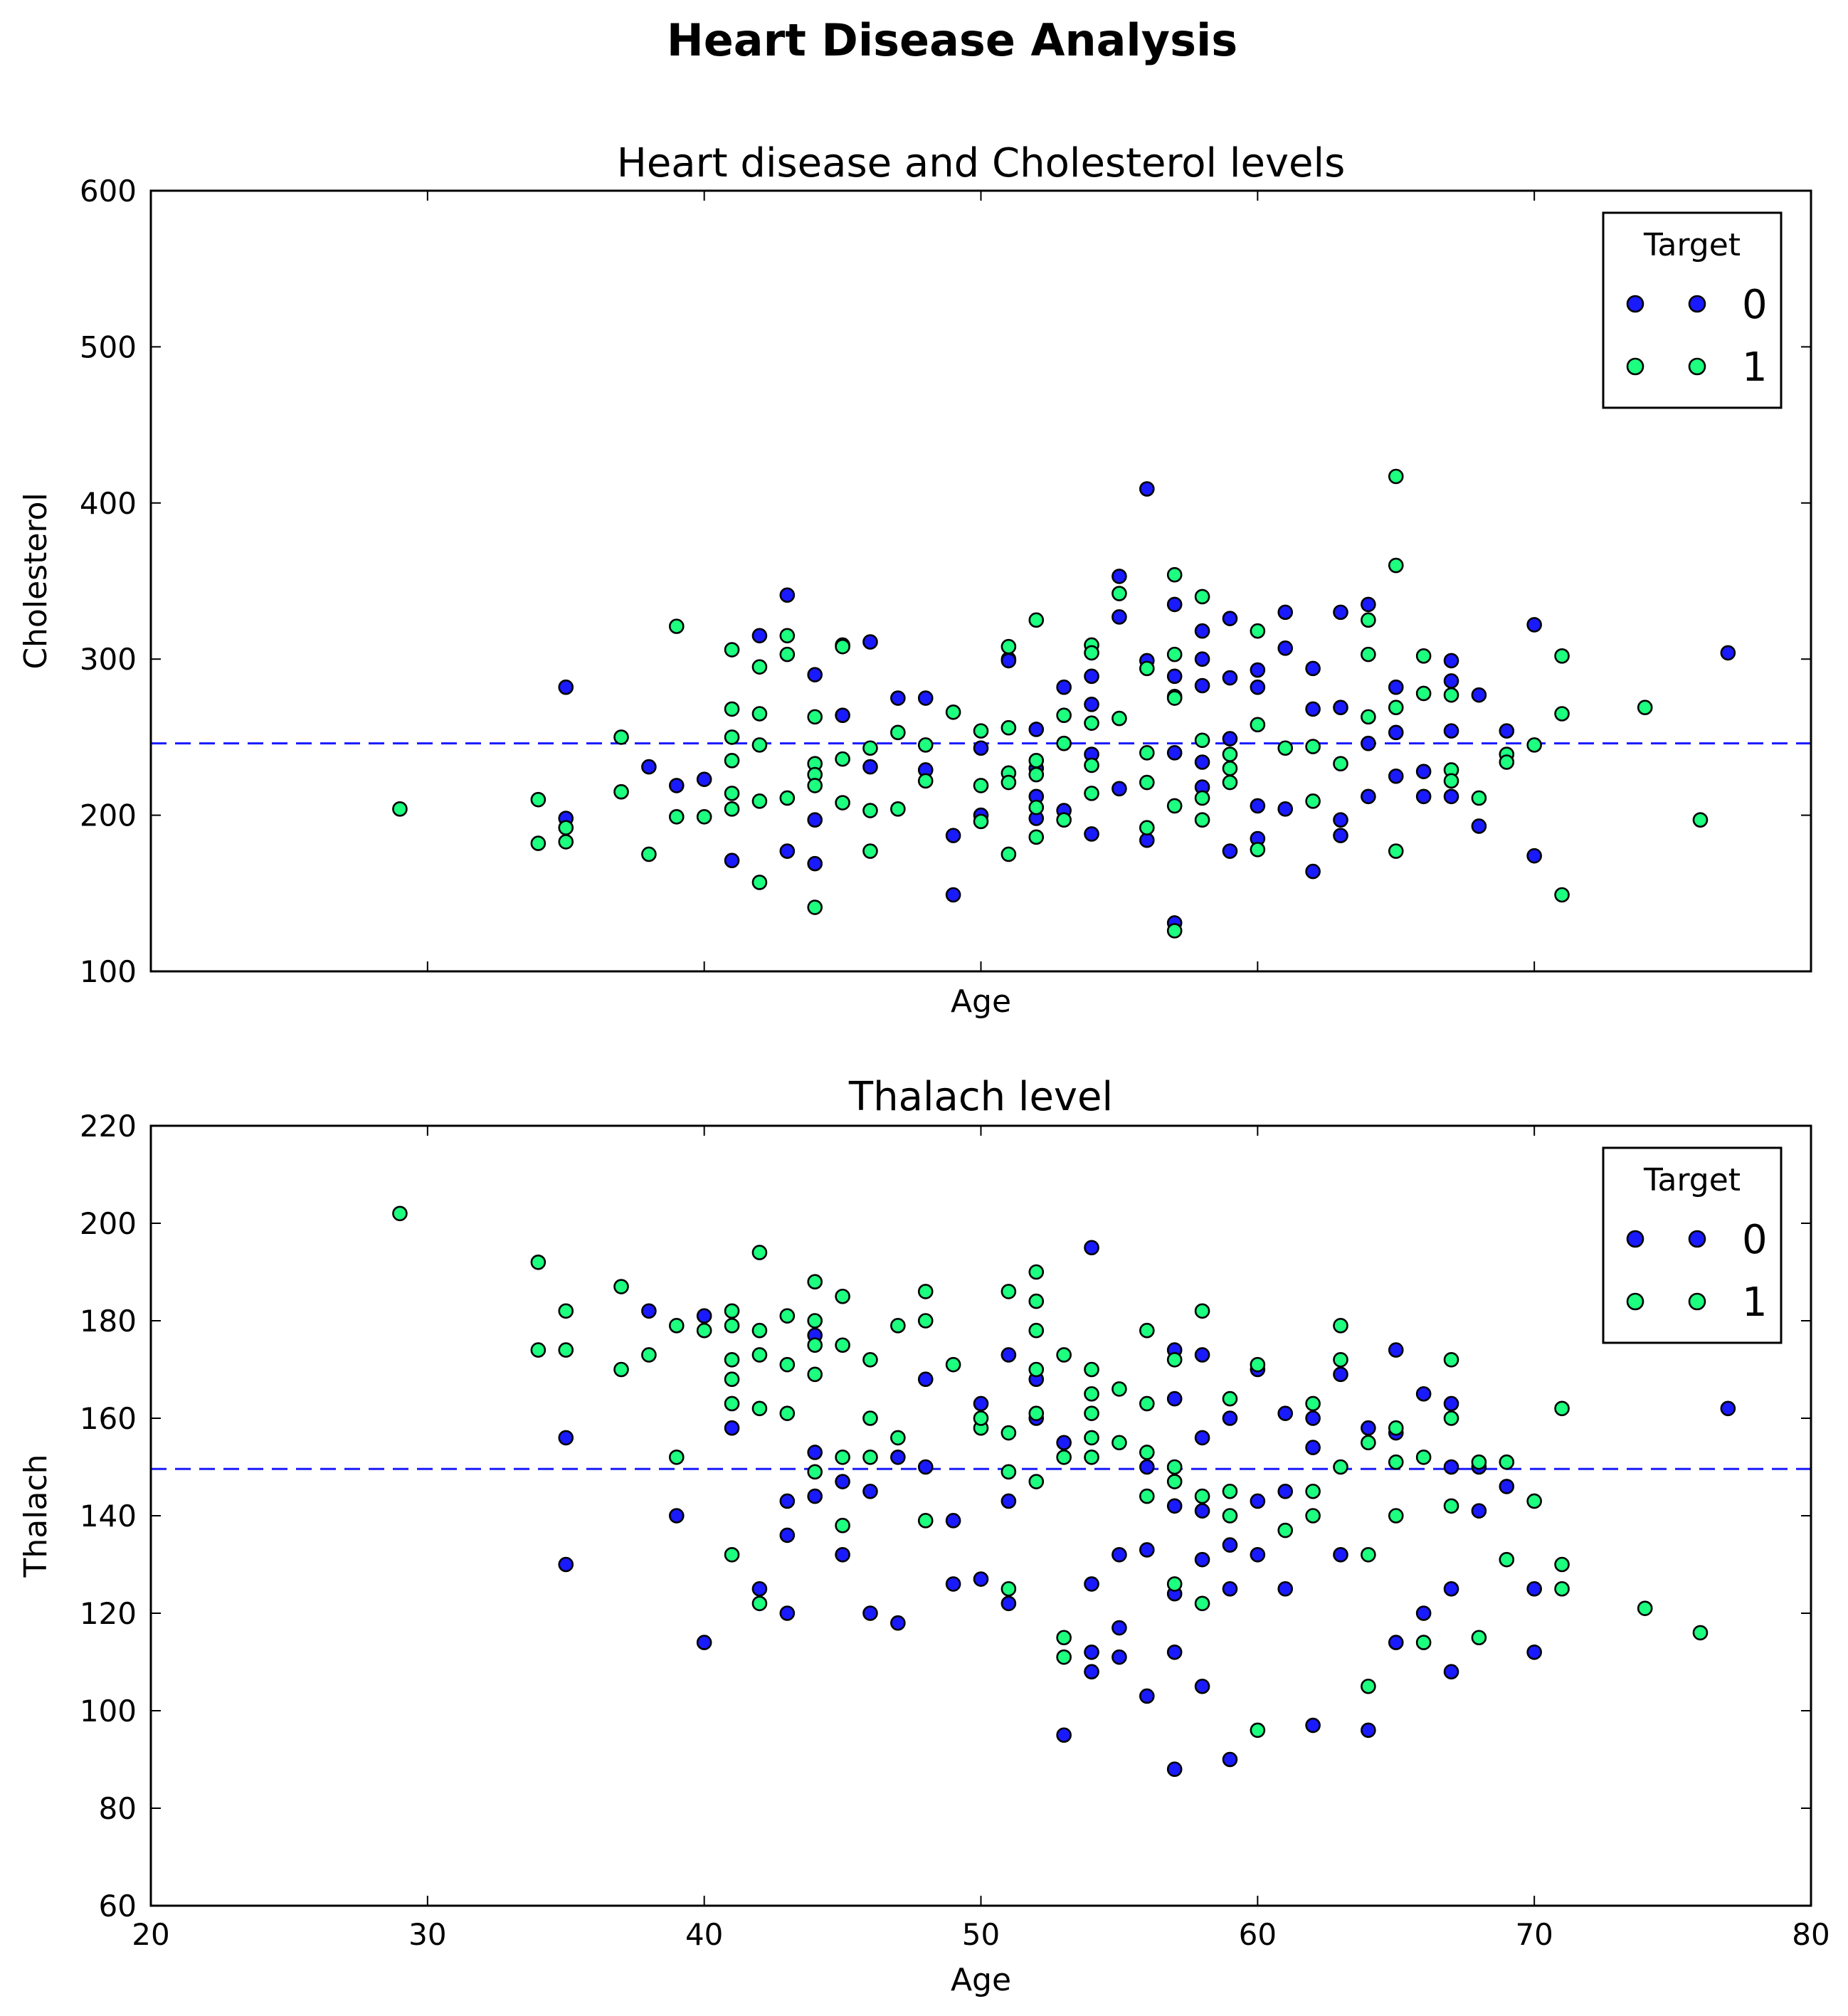 The height and width of the screenshot is (2016, 1848). Describe the element at coordinates (1692, 245) in the screenshot. I see `legend-title: Target` at that location.